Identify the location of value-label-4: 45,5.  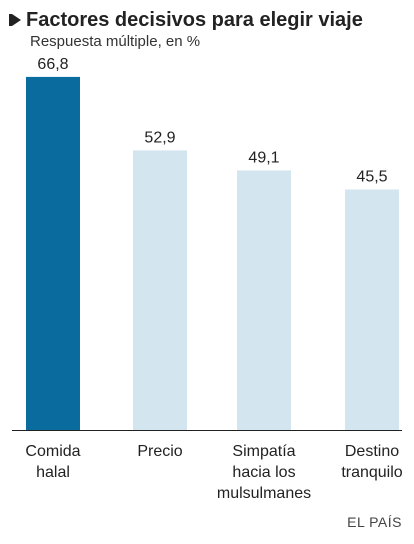
(371, 177).